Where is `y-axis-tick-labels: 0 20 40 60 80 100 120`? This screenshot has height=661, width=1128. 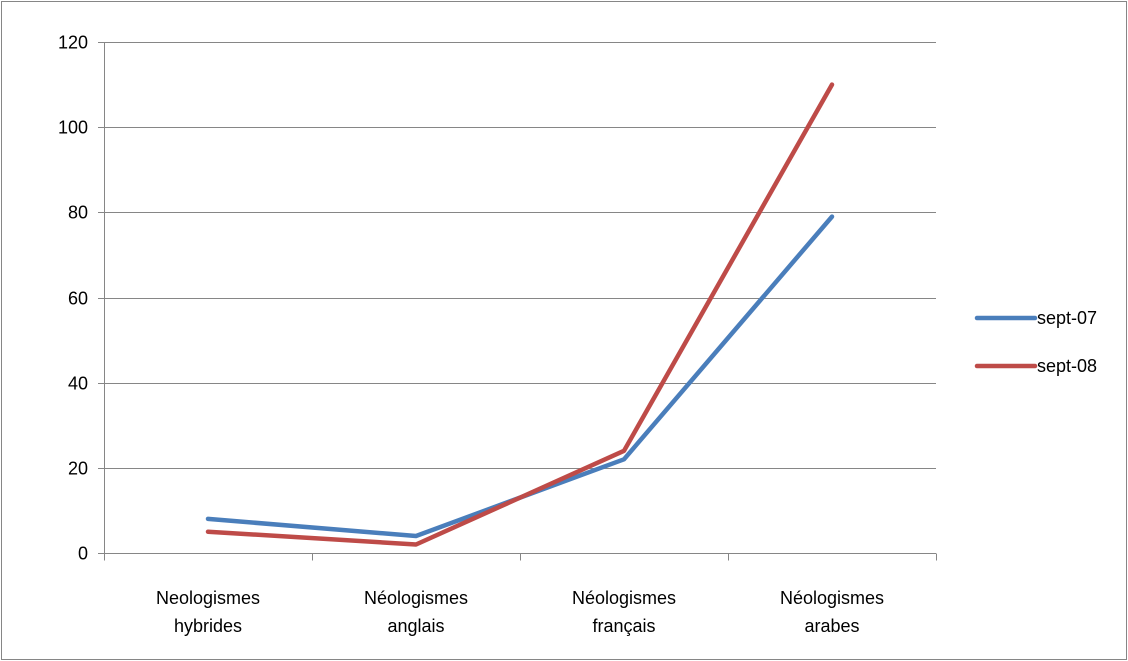 y-axis-tick-labels: 0 20 40 60 80 100 120 is located at coordinates (73, 298).